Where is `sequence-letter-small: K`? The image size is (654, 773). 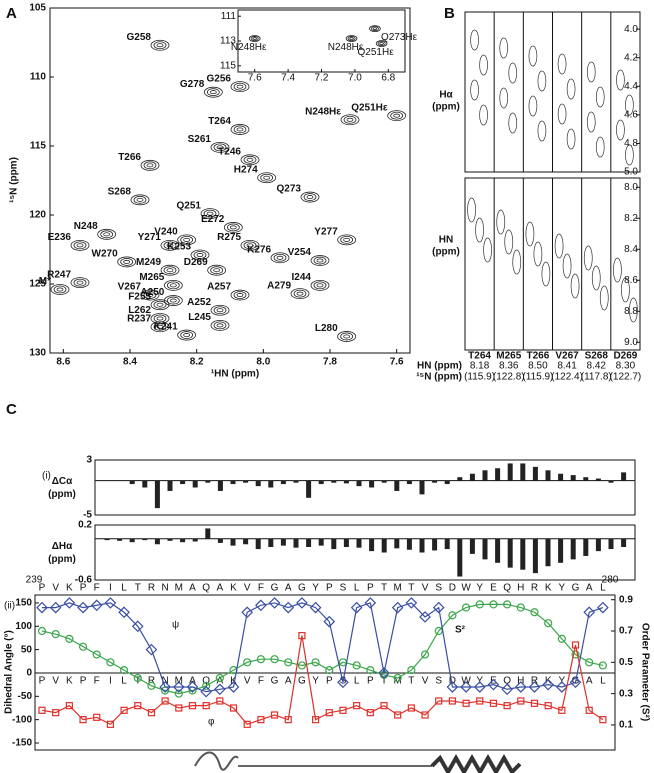
sequence-letter-small: K is located at coordinates (548, 681).